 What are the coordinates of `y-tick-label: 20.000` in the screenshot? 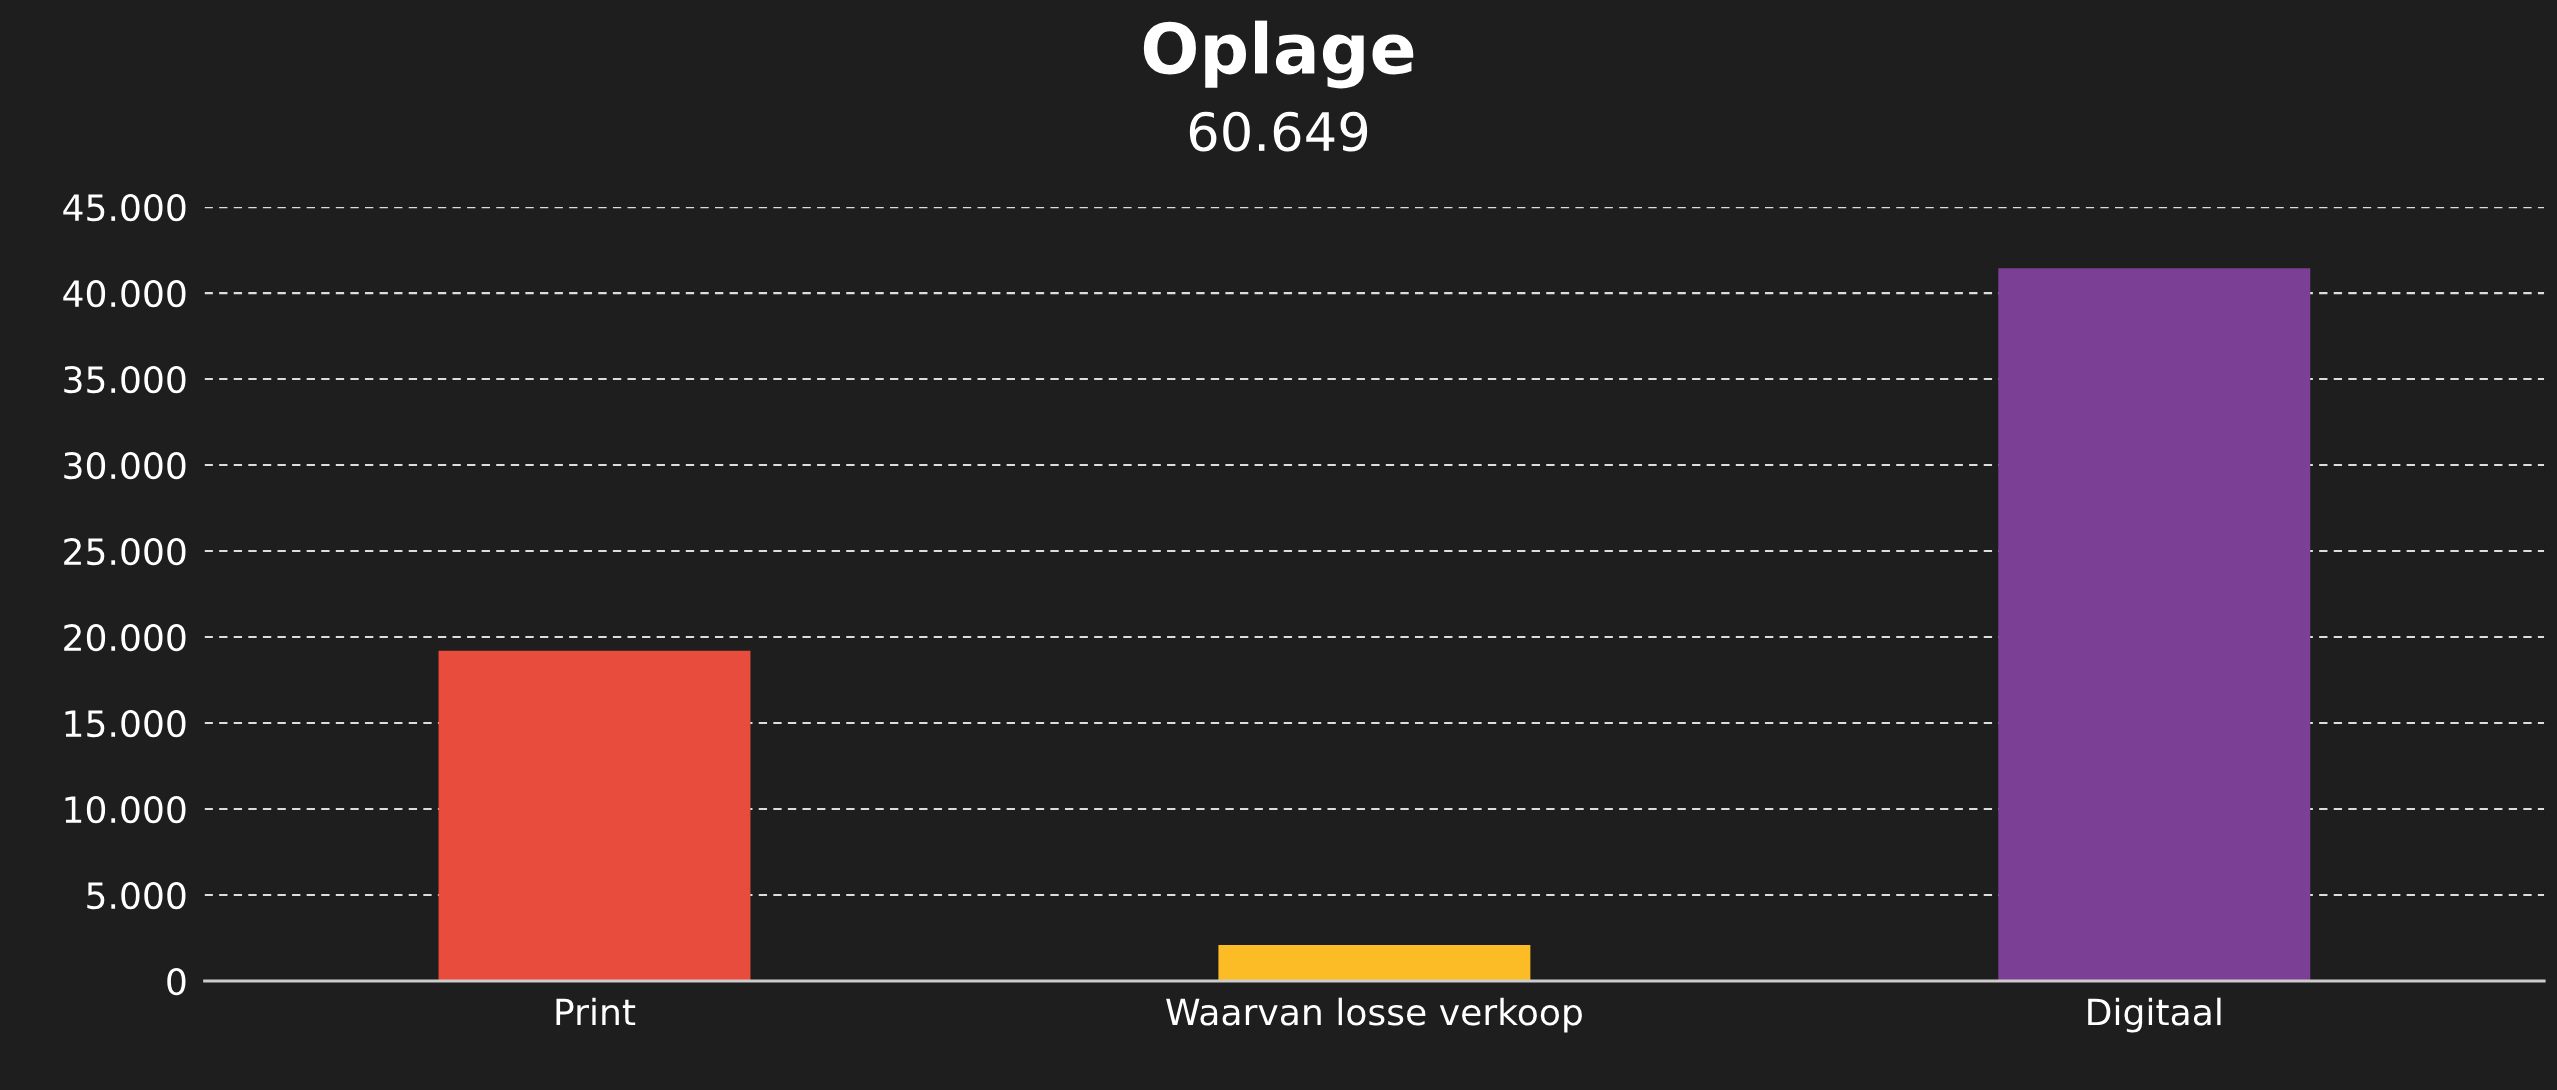 It's located at (125, 637).